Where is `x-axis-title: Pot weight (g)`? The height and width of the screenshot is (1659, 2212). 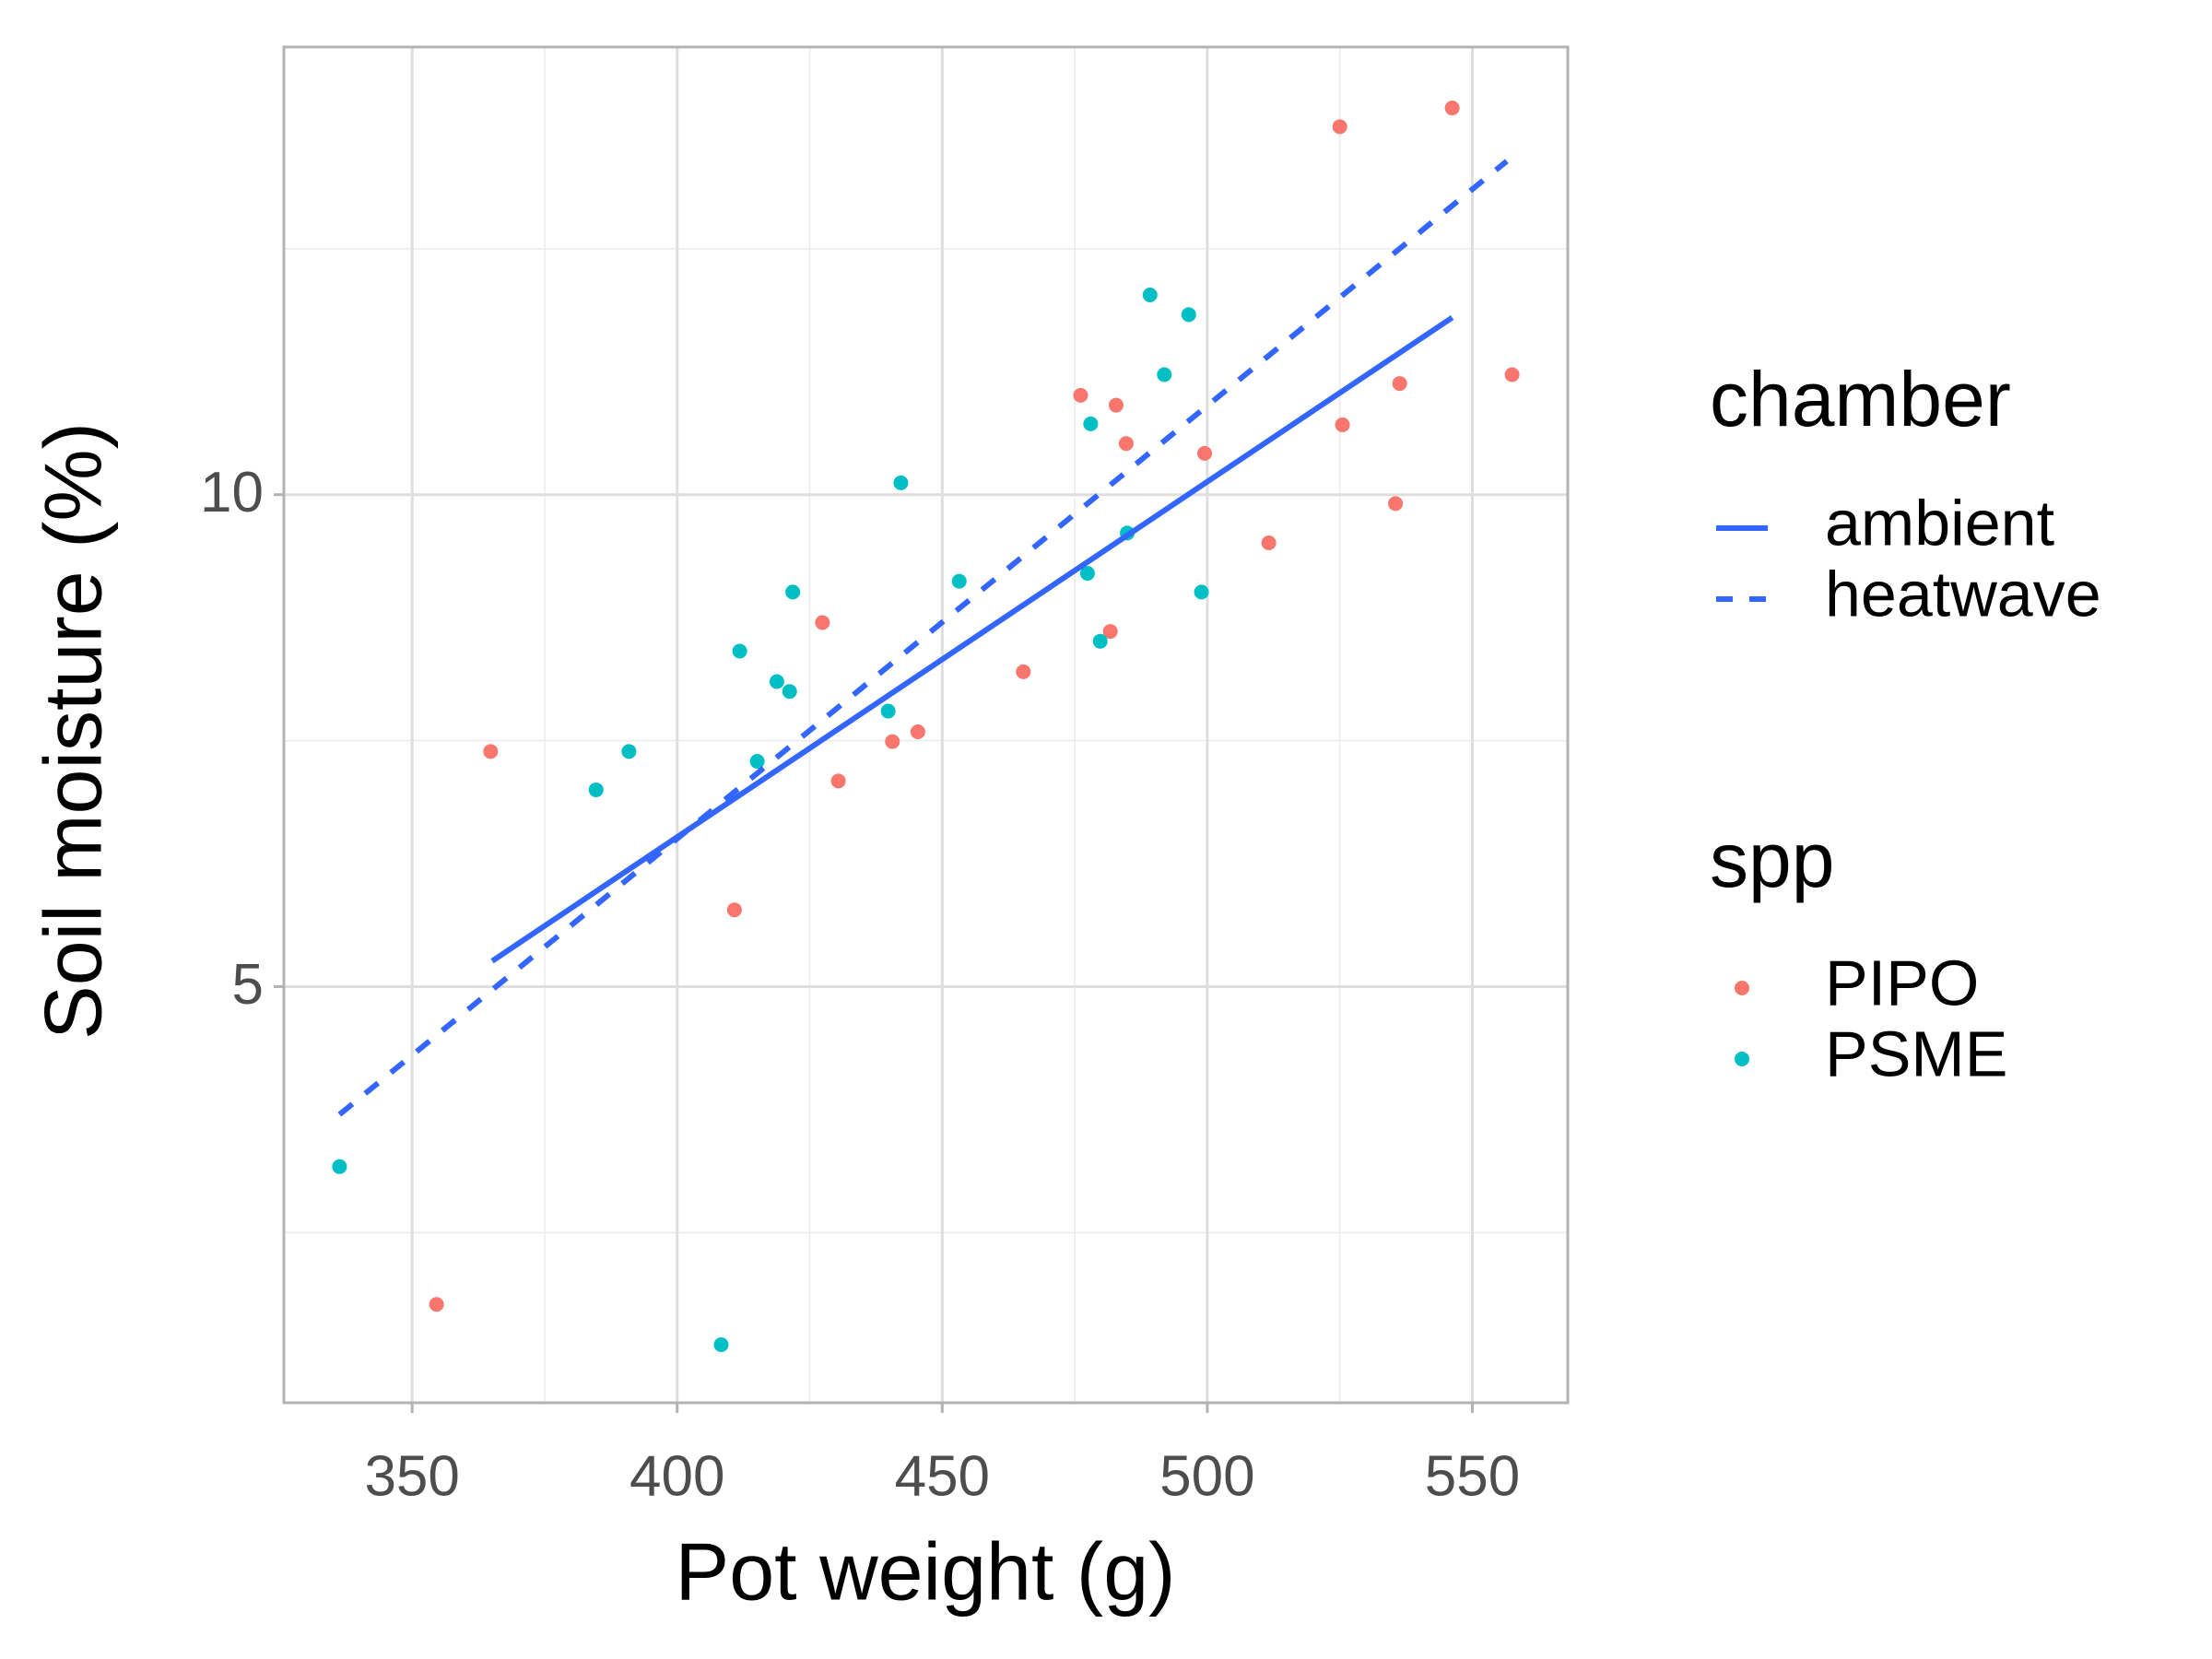
x-axis-title: Pot weight (g) is located at coordinates (926, 1571).